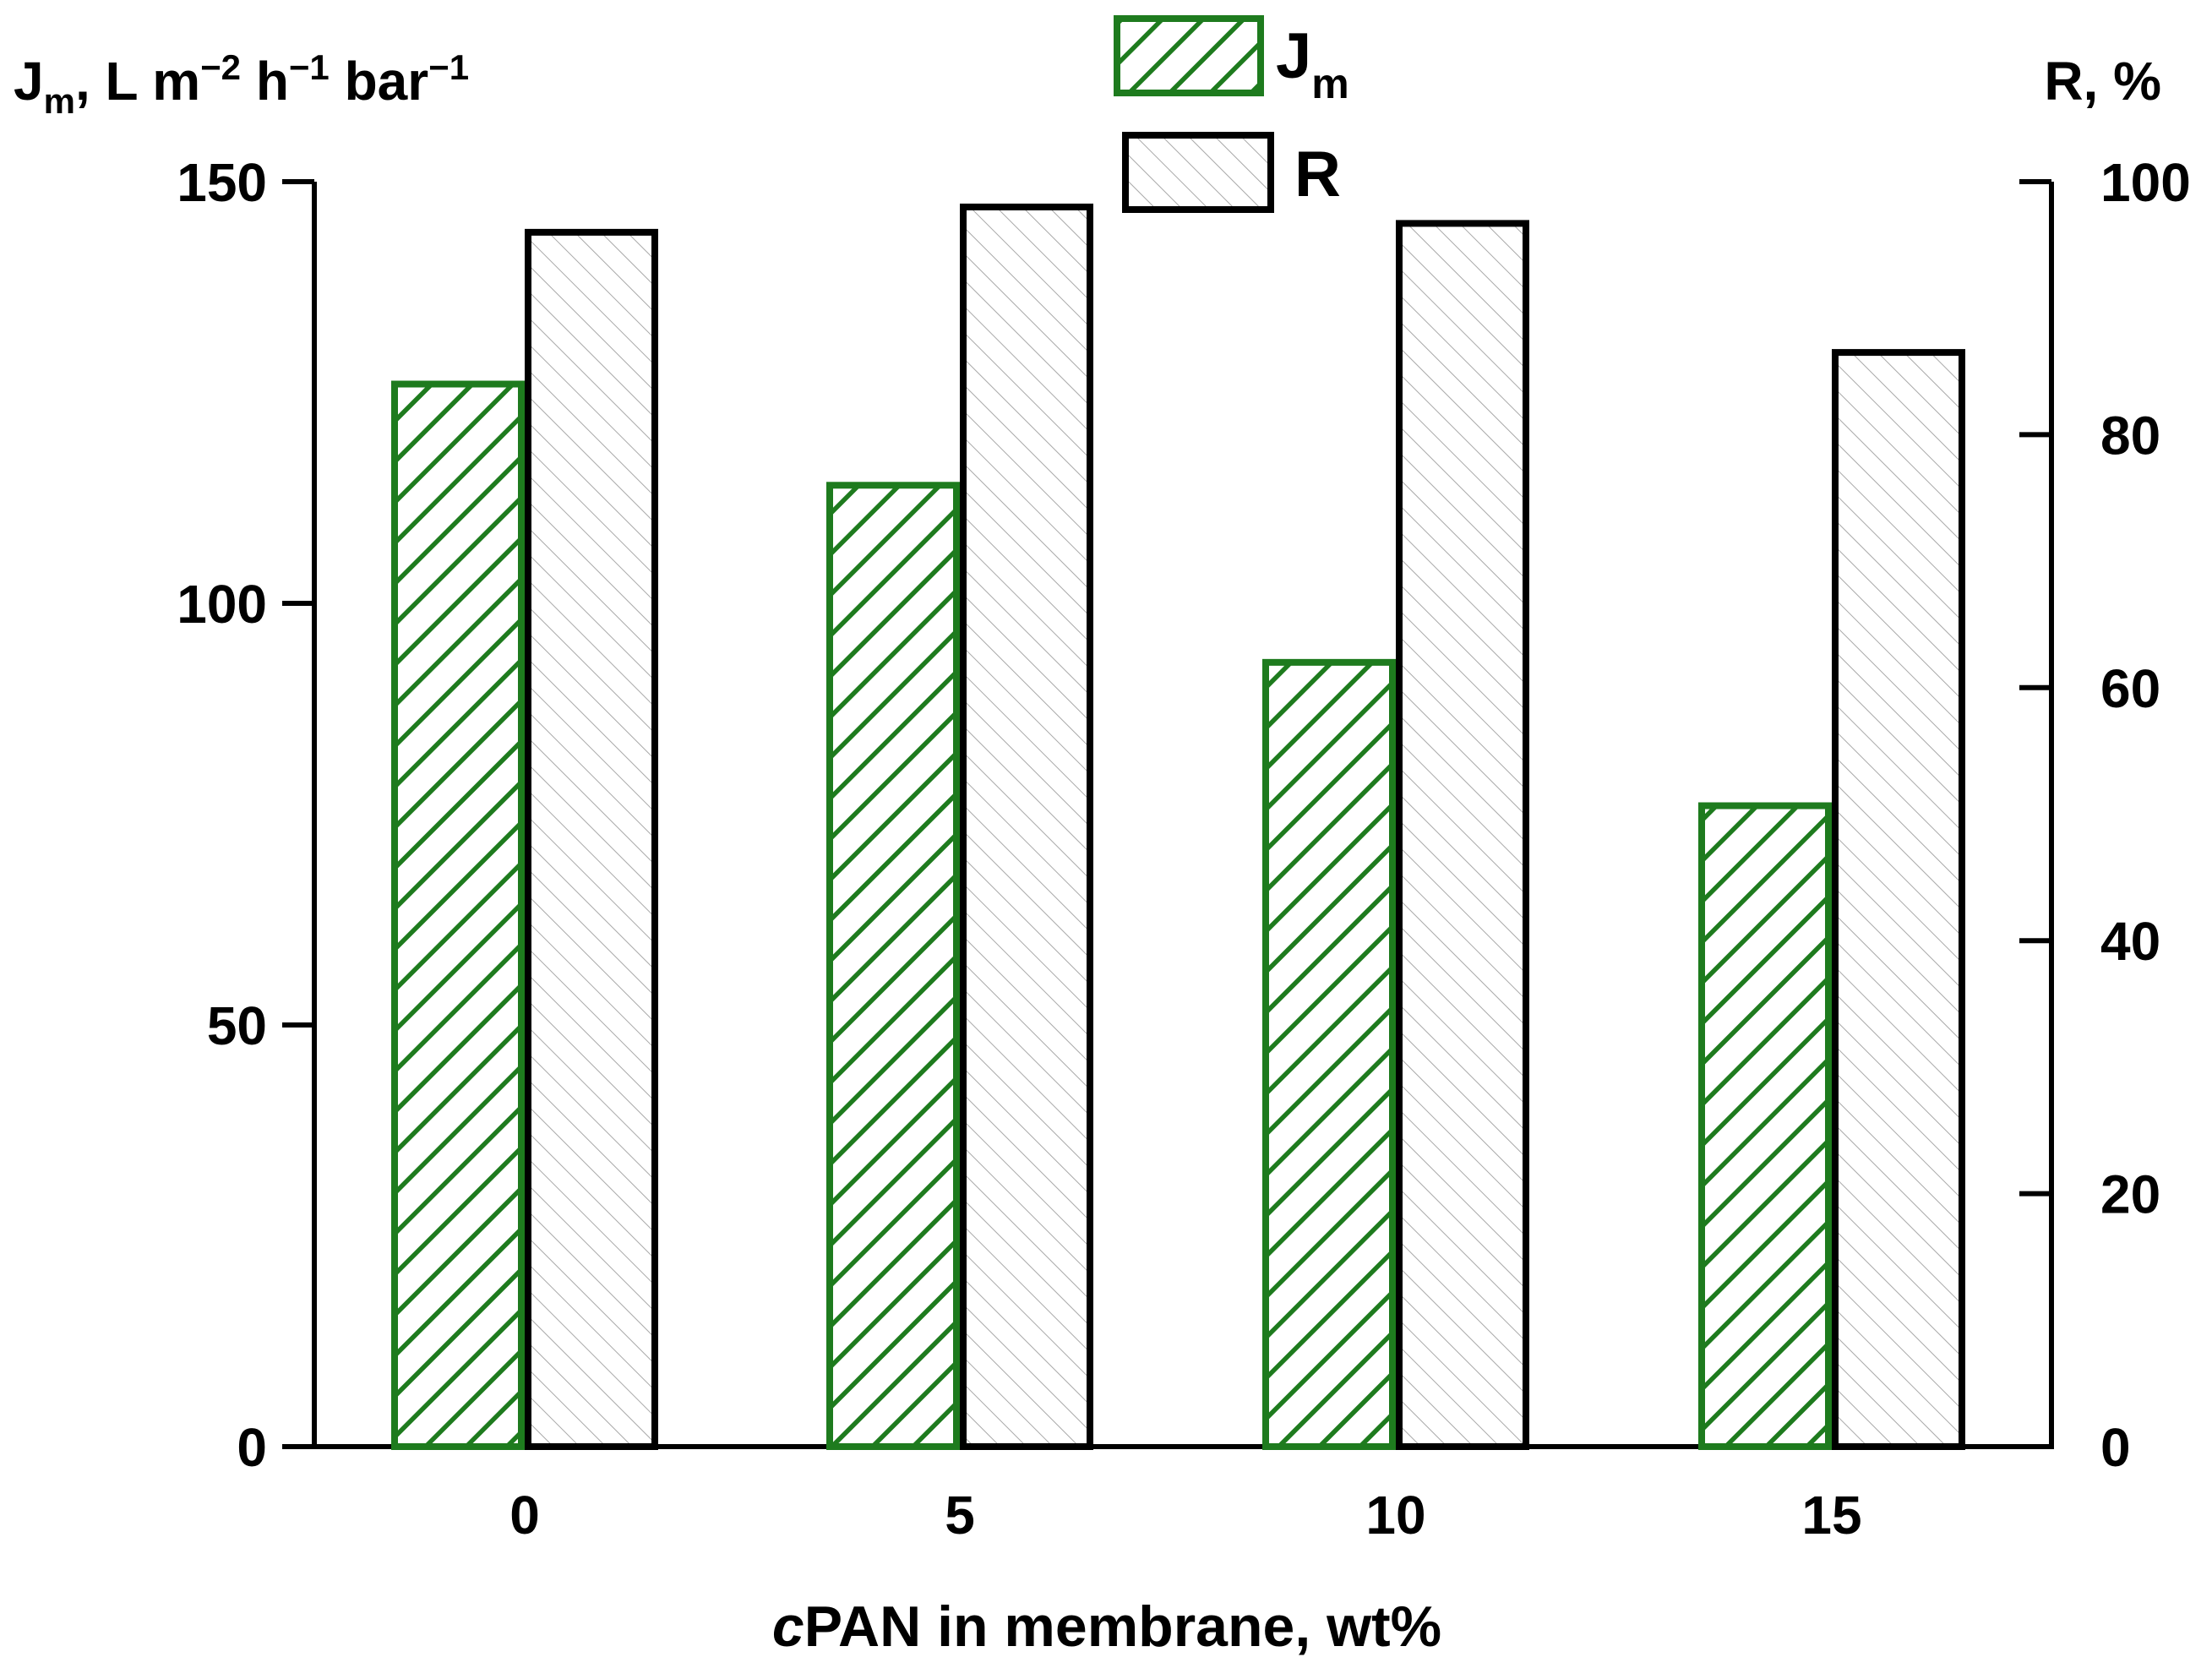 This screenshot has width=2212, height=1679. What do you see at coordinates (525, 1515) in the screenshot?
I see `x-tick-label: 0` at bounding box center [525, 1515].